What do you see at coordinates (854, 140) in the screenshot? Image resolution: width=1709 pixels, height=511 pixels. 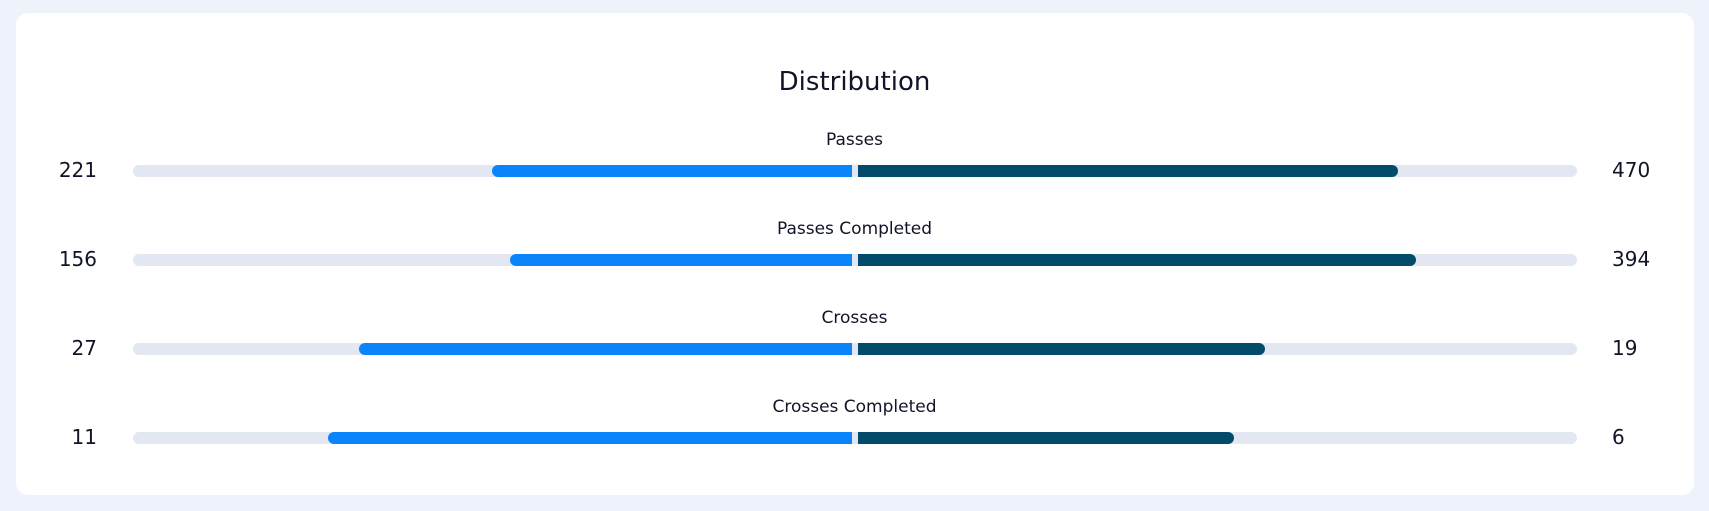 I see `stat-label: Passes` at bounding box center [854, 140].